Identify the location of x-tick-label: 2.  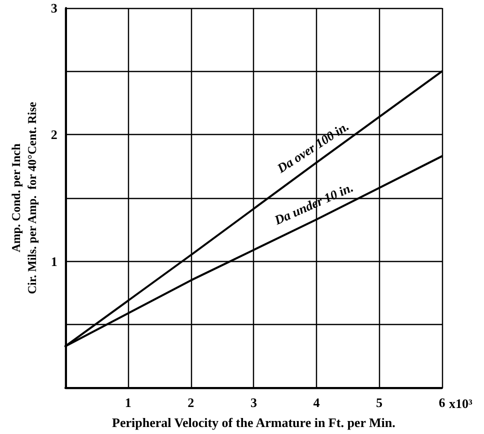
(191, 402).